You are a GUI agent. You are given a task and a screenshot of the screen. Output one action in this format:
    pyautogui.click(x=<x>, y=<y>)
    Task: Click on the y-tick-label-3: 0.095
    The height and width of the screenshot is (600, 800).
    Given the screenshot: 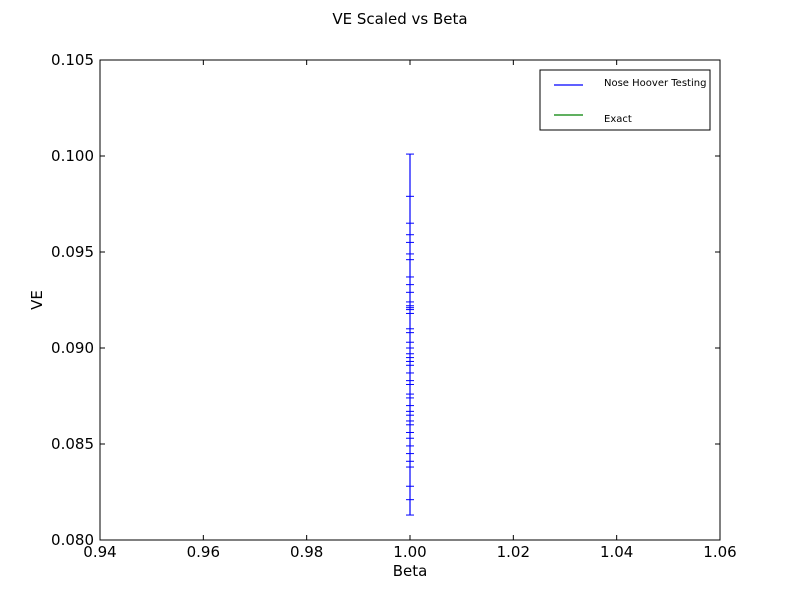 What is the action you would take?
    pyautogui.click(x=72, y=252)
    